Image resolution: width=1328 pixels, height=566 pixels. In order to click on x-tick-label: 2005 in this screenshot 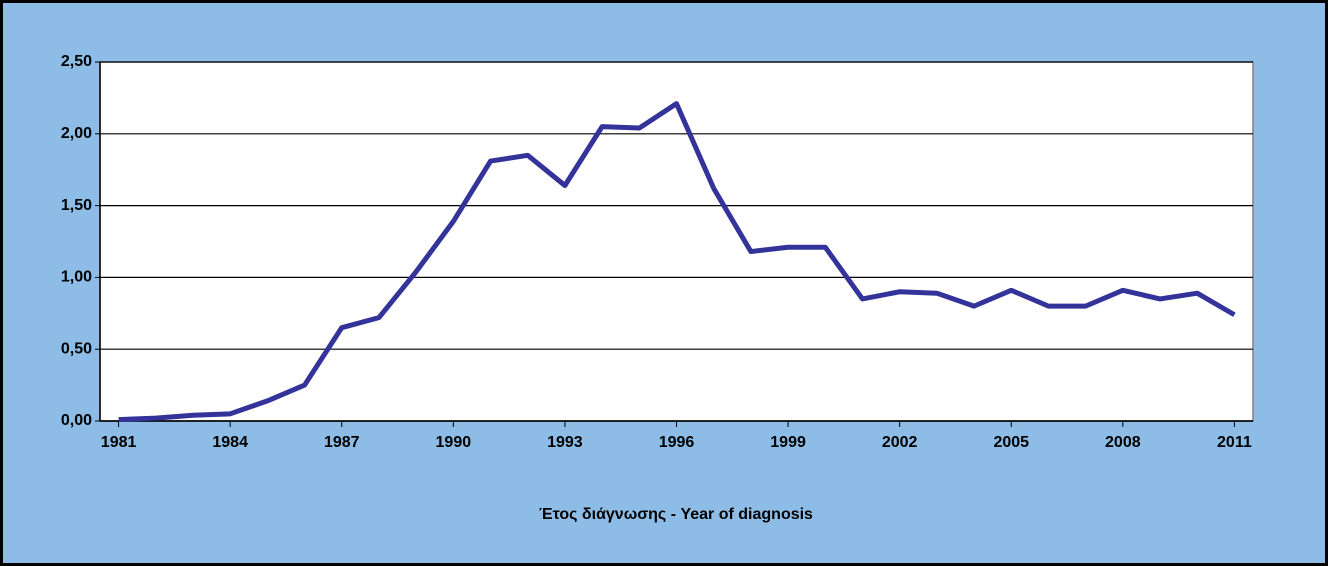, I will do `click(1011, 442)`.